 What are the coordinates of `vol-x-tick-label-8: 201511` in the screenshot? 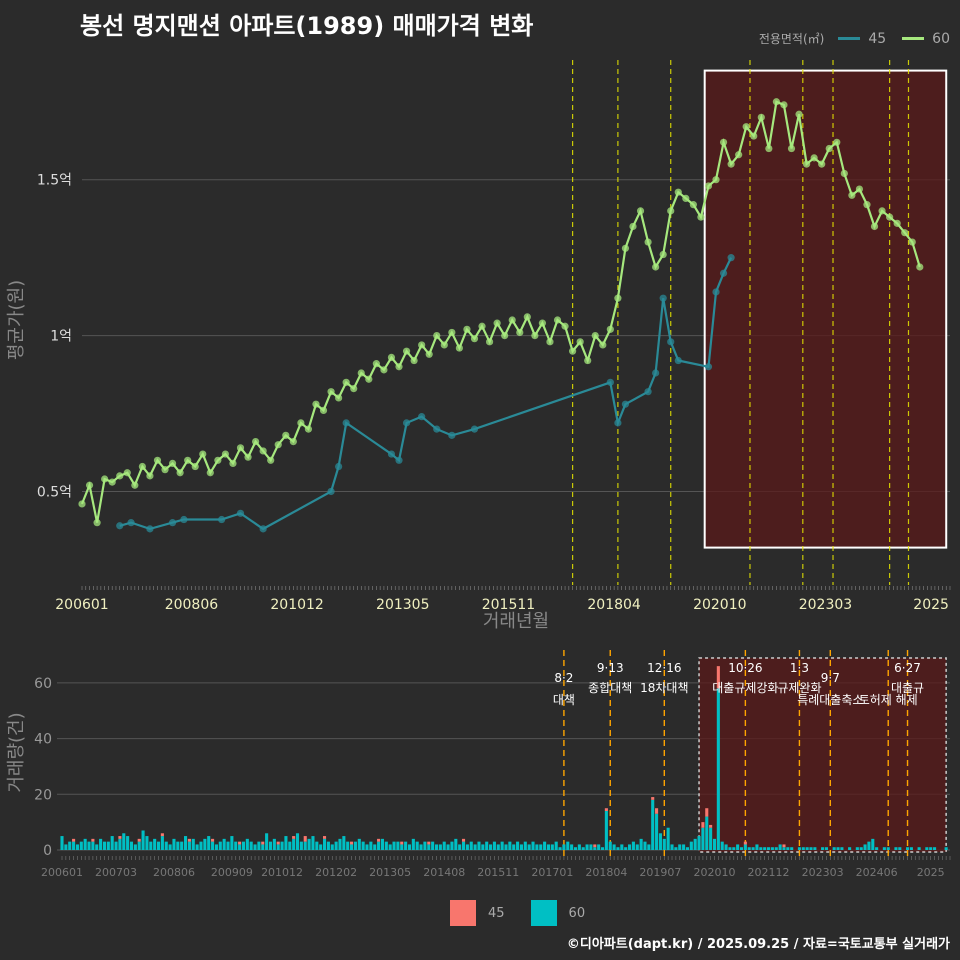 It's located at (498, 872).